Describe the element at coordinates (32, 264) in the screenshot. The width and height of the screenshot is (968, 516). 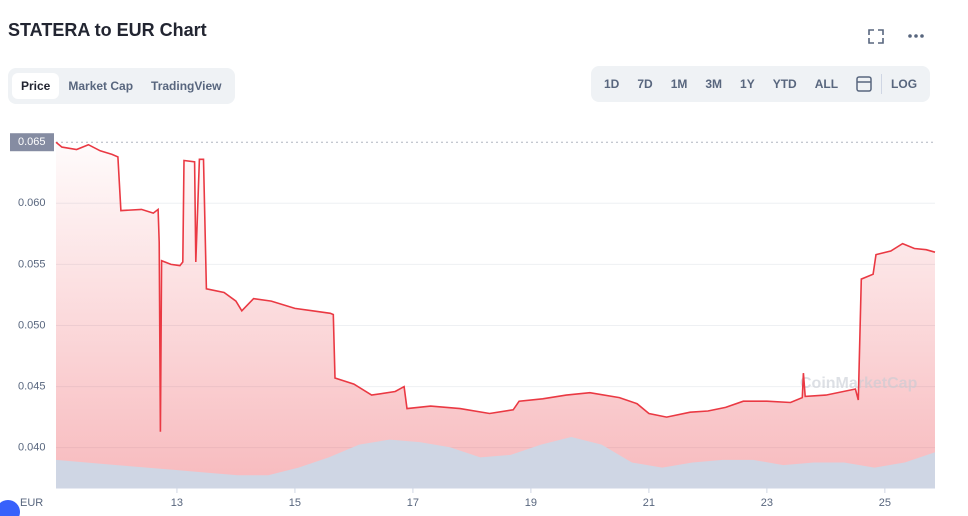
I see `y-tick-label: 0.055` at that location.